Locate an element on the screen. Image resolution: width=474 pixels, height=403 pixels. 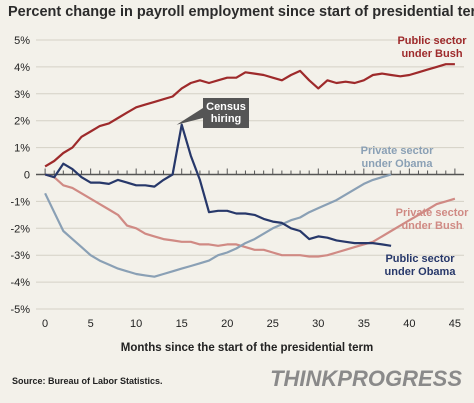
x-tick-label: 20 is located at coordinates (227, 324).